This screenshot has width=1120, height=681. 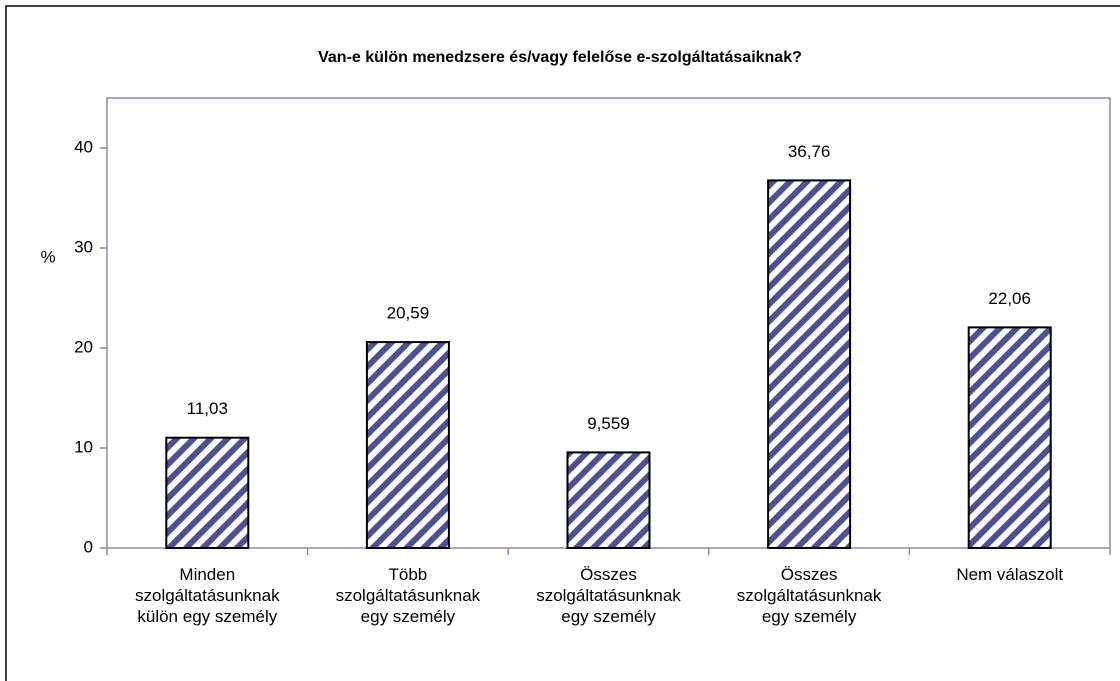 I want to click on data-label: 20,59, so click(x=408, y=313).